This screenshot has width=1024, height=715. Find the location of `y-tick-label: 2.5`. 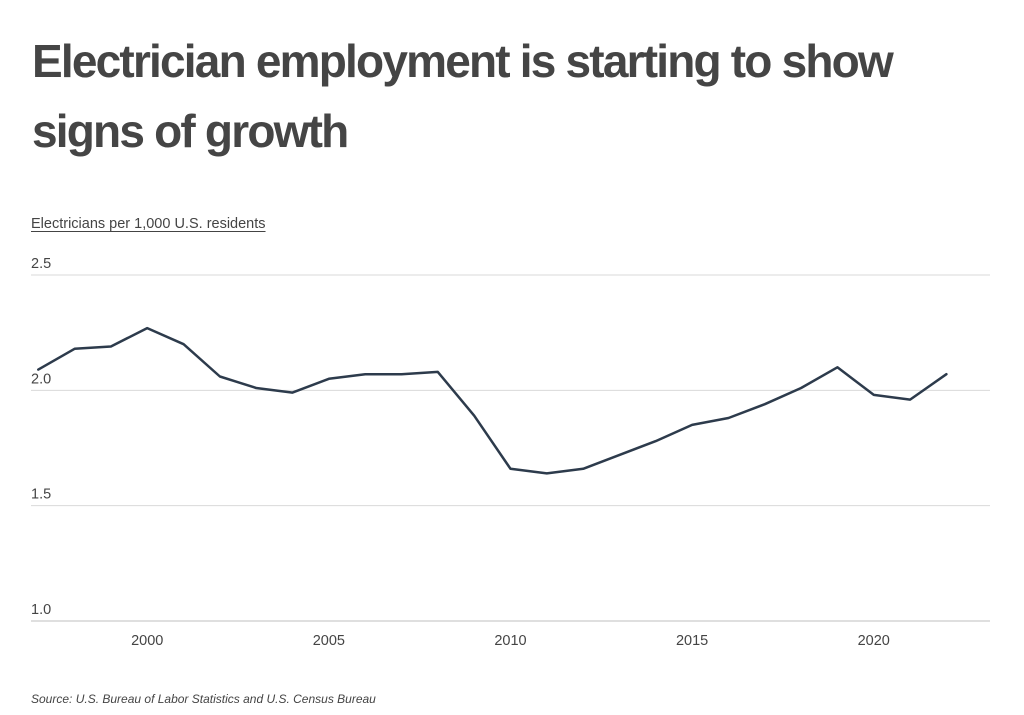

y-tick-label: 2.5 is located at coordinates (41, 264).